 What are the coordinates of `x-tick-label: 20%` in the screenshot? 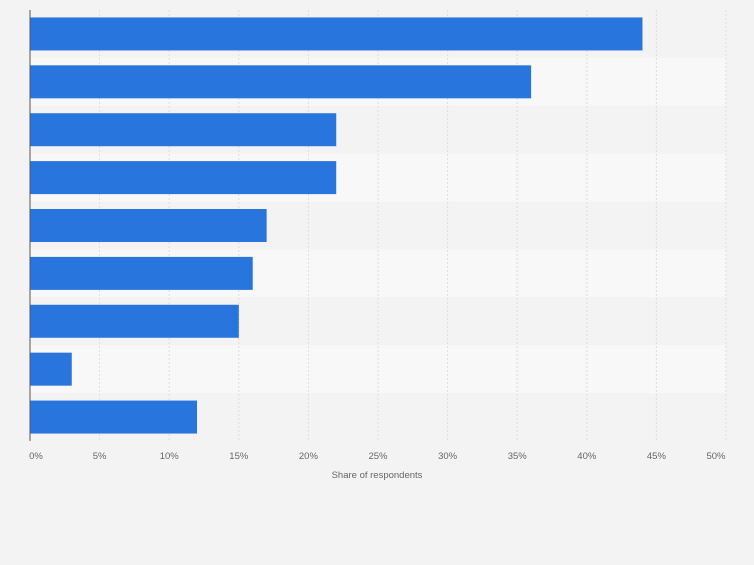 It's located at (309, 456).